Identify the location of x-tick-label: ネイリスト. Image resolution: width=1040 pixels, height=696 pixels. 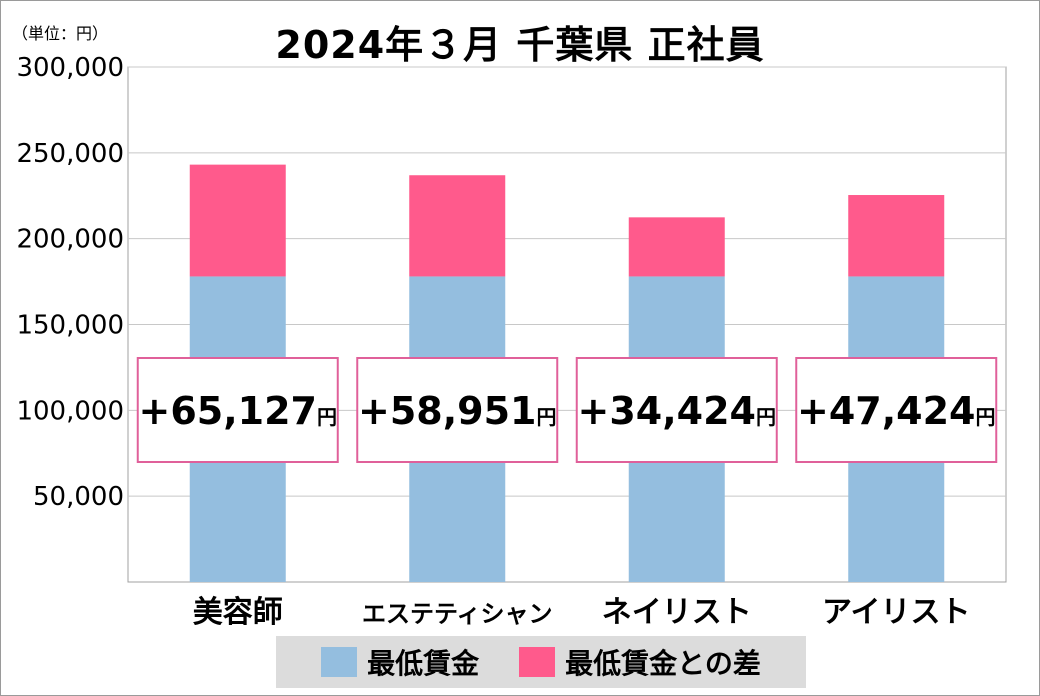
(677, 612).